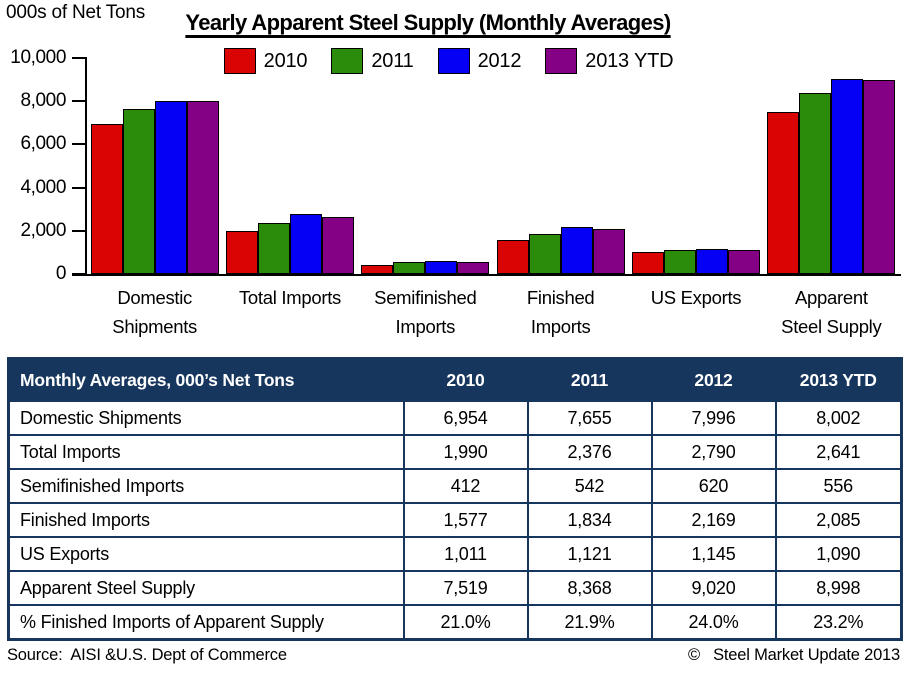 The width and height of the screenshot is (907, 674). What do you see at coordinates (425, 326) in the screenshot?
I see `category-label-line: Imports` at bounding box center [425, 326].